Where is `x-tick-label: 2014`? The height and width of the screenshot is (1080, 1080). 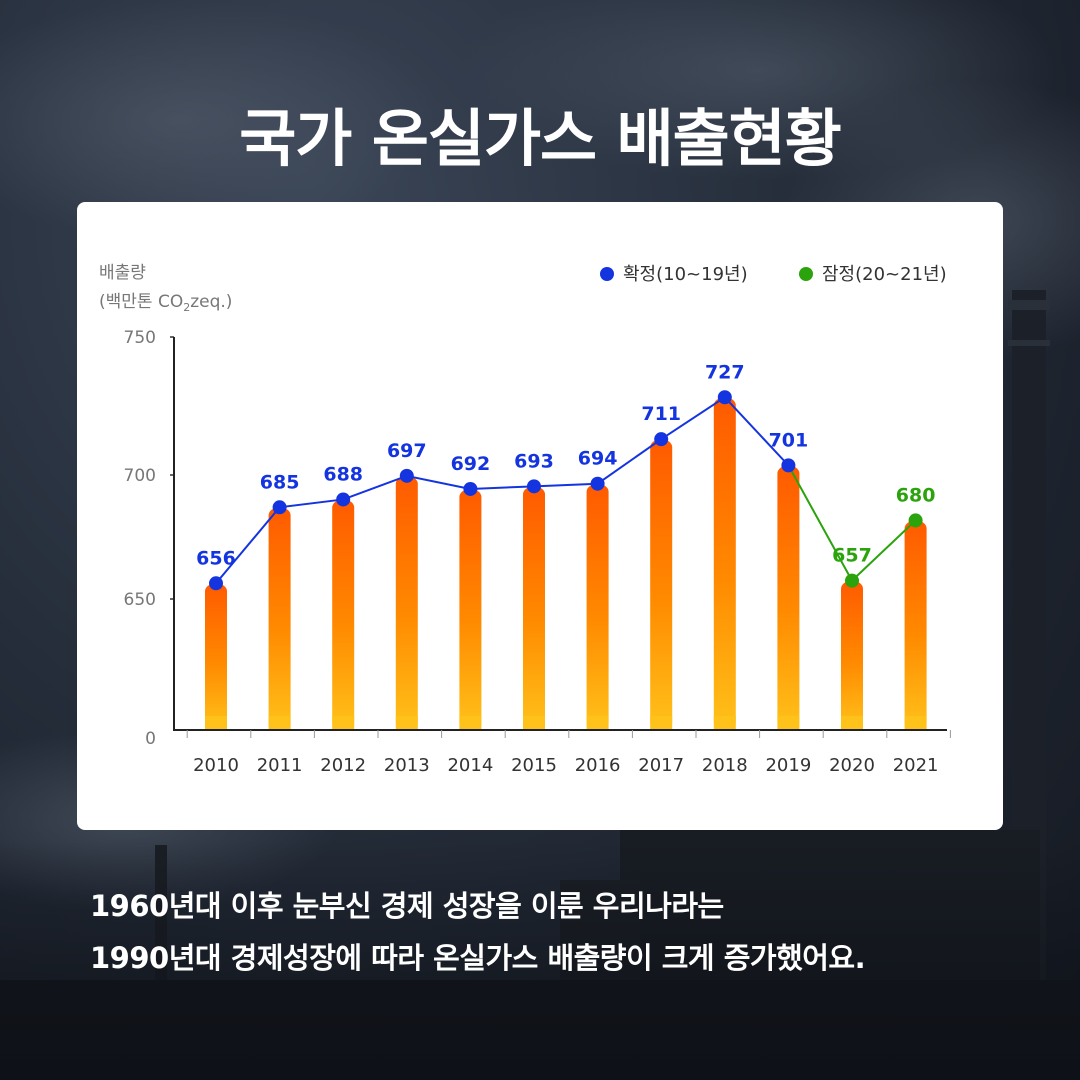 x-tick-label: 2014 is located at coordinates (470, 765).